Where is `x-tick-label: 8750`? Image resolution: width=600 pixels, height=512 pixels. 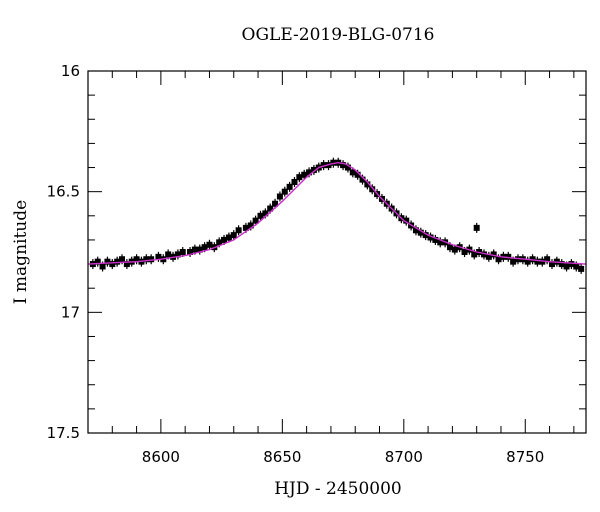
x-tick-label: 8750 is located at coordinates (525, 457).